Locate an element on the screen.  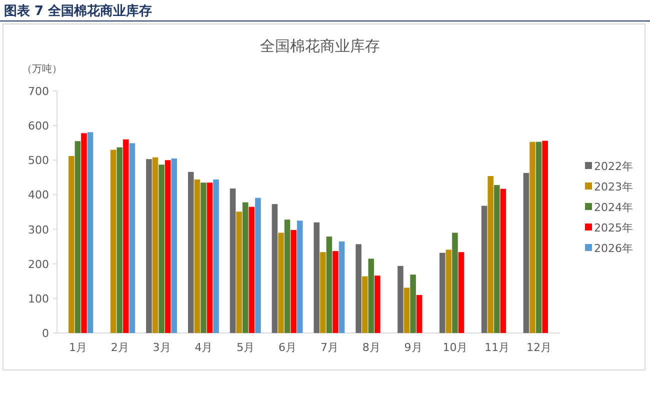
legend-label: 2024年 is located at coordinates (613, 207).